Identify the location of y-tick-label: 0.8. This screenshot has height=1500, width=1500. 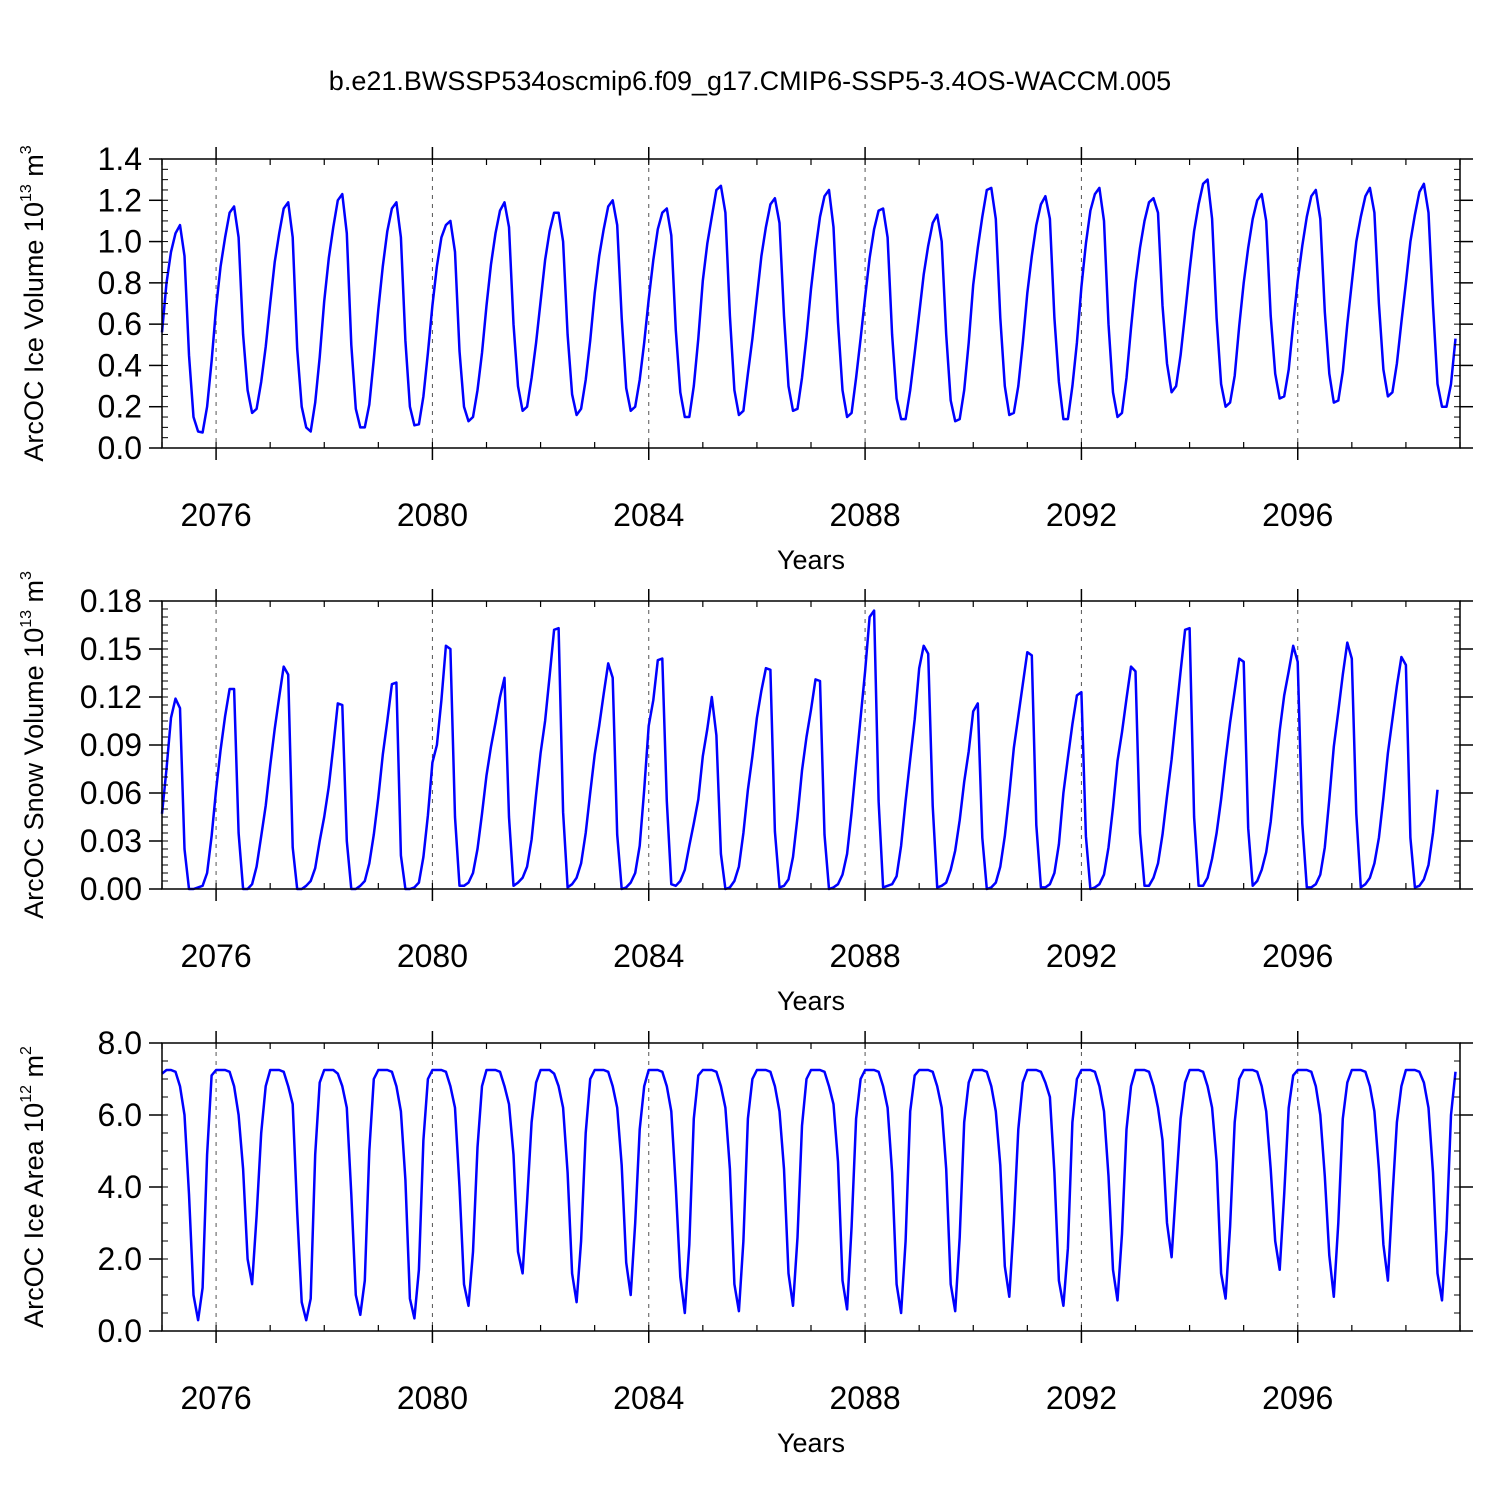
(120, 283).